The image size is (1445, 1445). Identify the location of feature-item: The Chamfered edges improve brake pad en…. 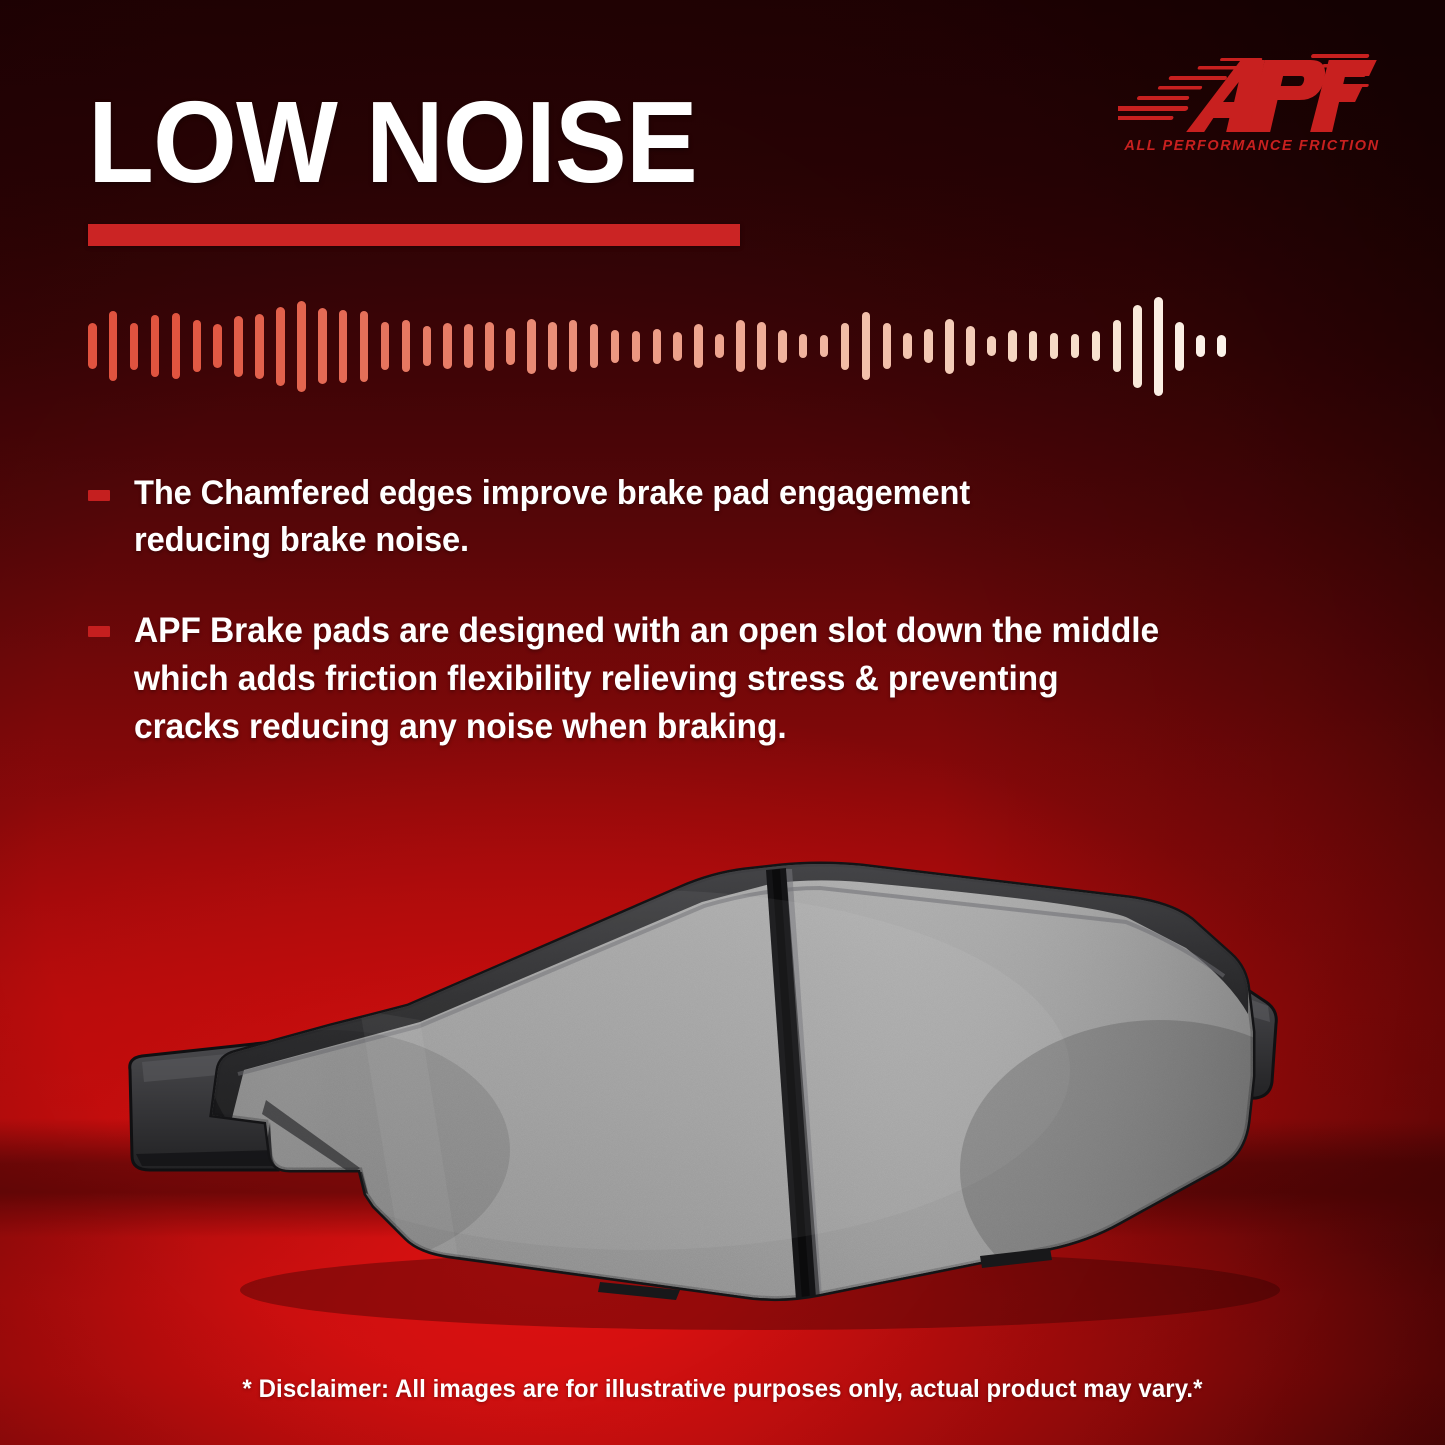
(738, 517).